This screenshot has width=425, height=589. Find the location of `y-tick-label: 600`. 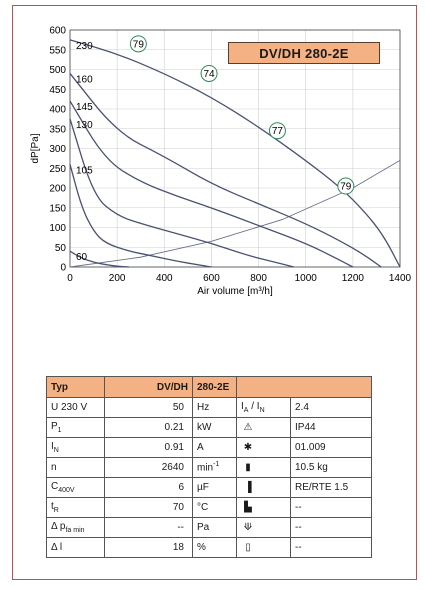

y-tick-label: 600 is located at coordinates (57, 31).